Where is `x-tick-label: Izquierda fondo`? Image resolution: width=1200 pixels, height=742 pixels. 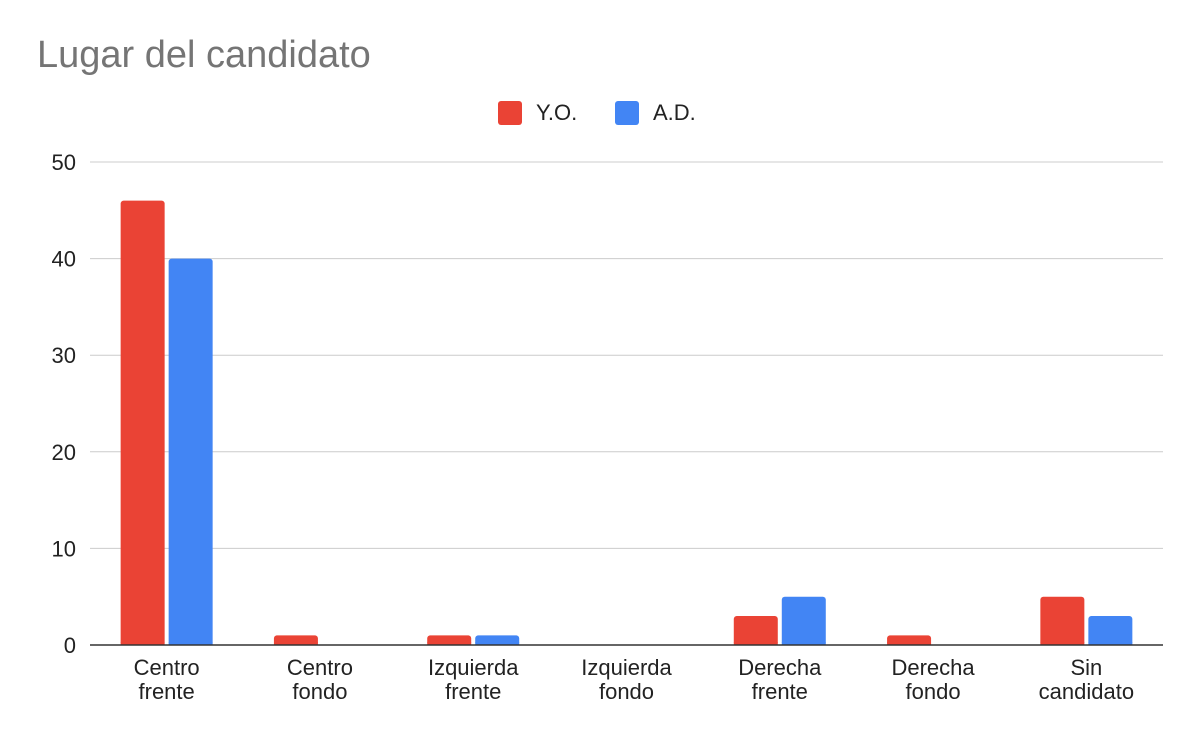 x-tick-label: Izquierda fondo is located at coordinates (626, 679).